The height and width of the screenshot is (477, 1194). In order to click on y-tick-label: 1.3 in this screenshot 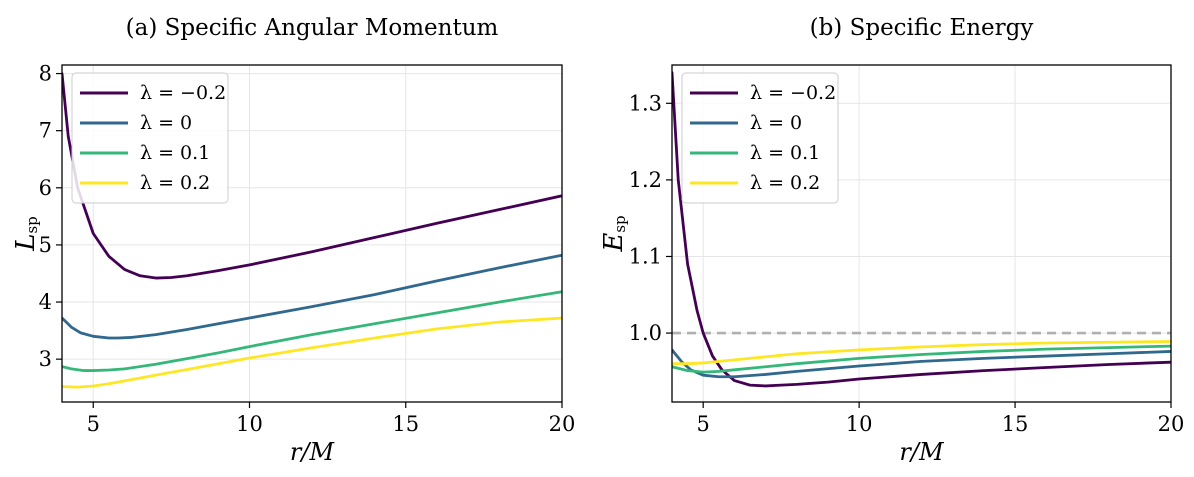, I will do `click(645, 103)`.